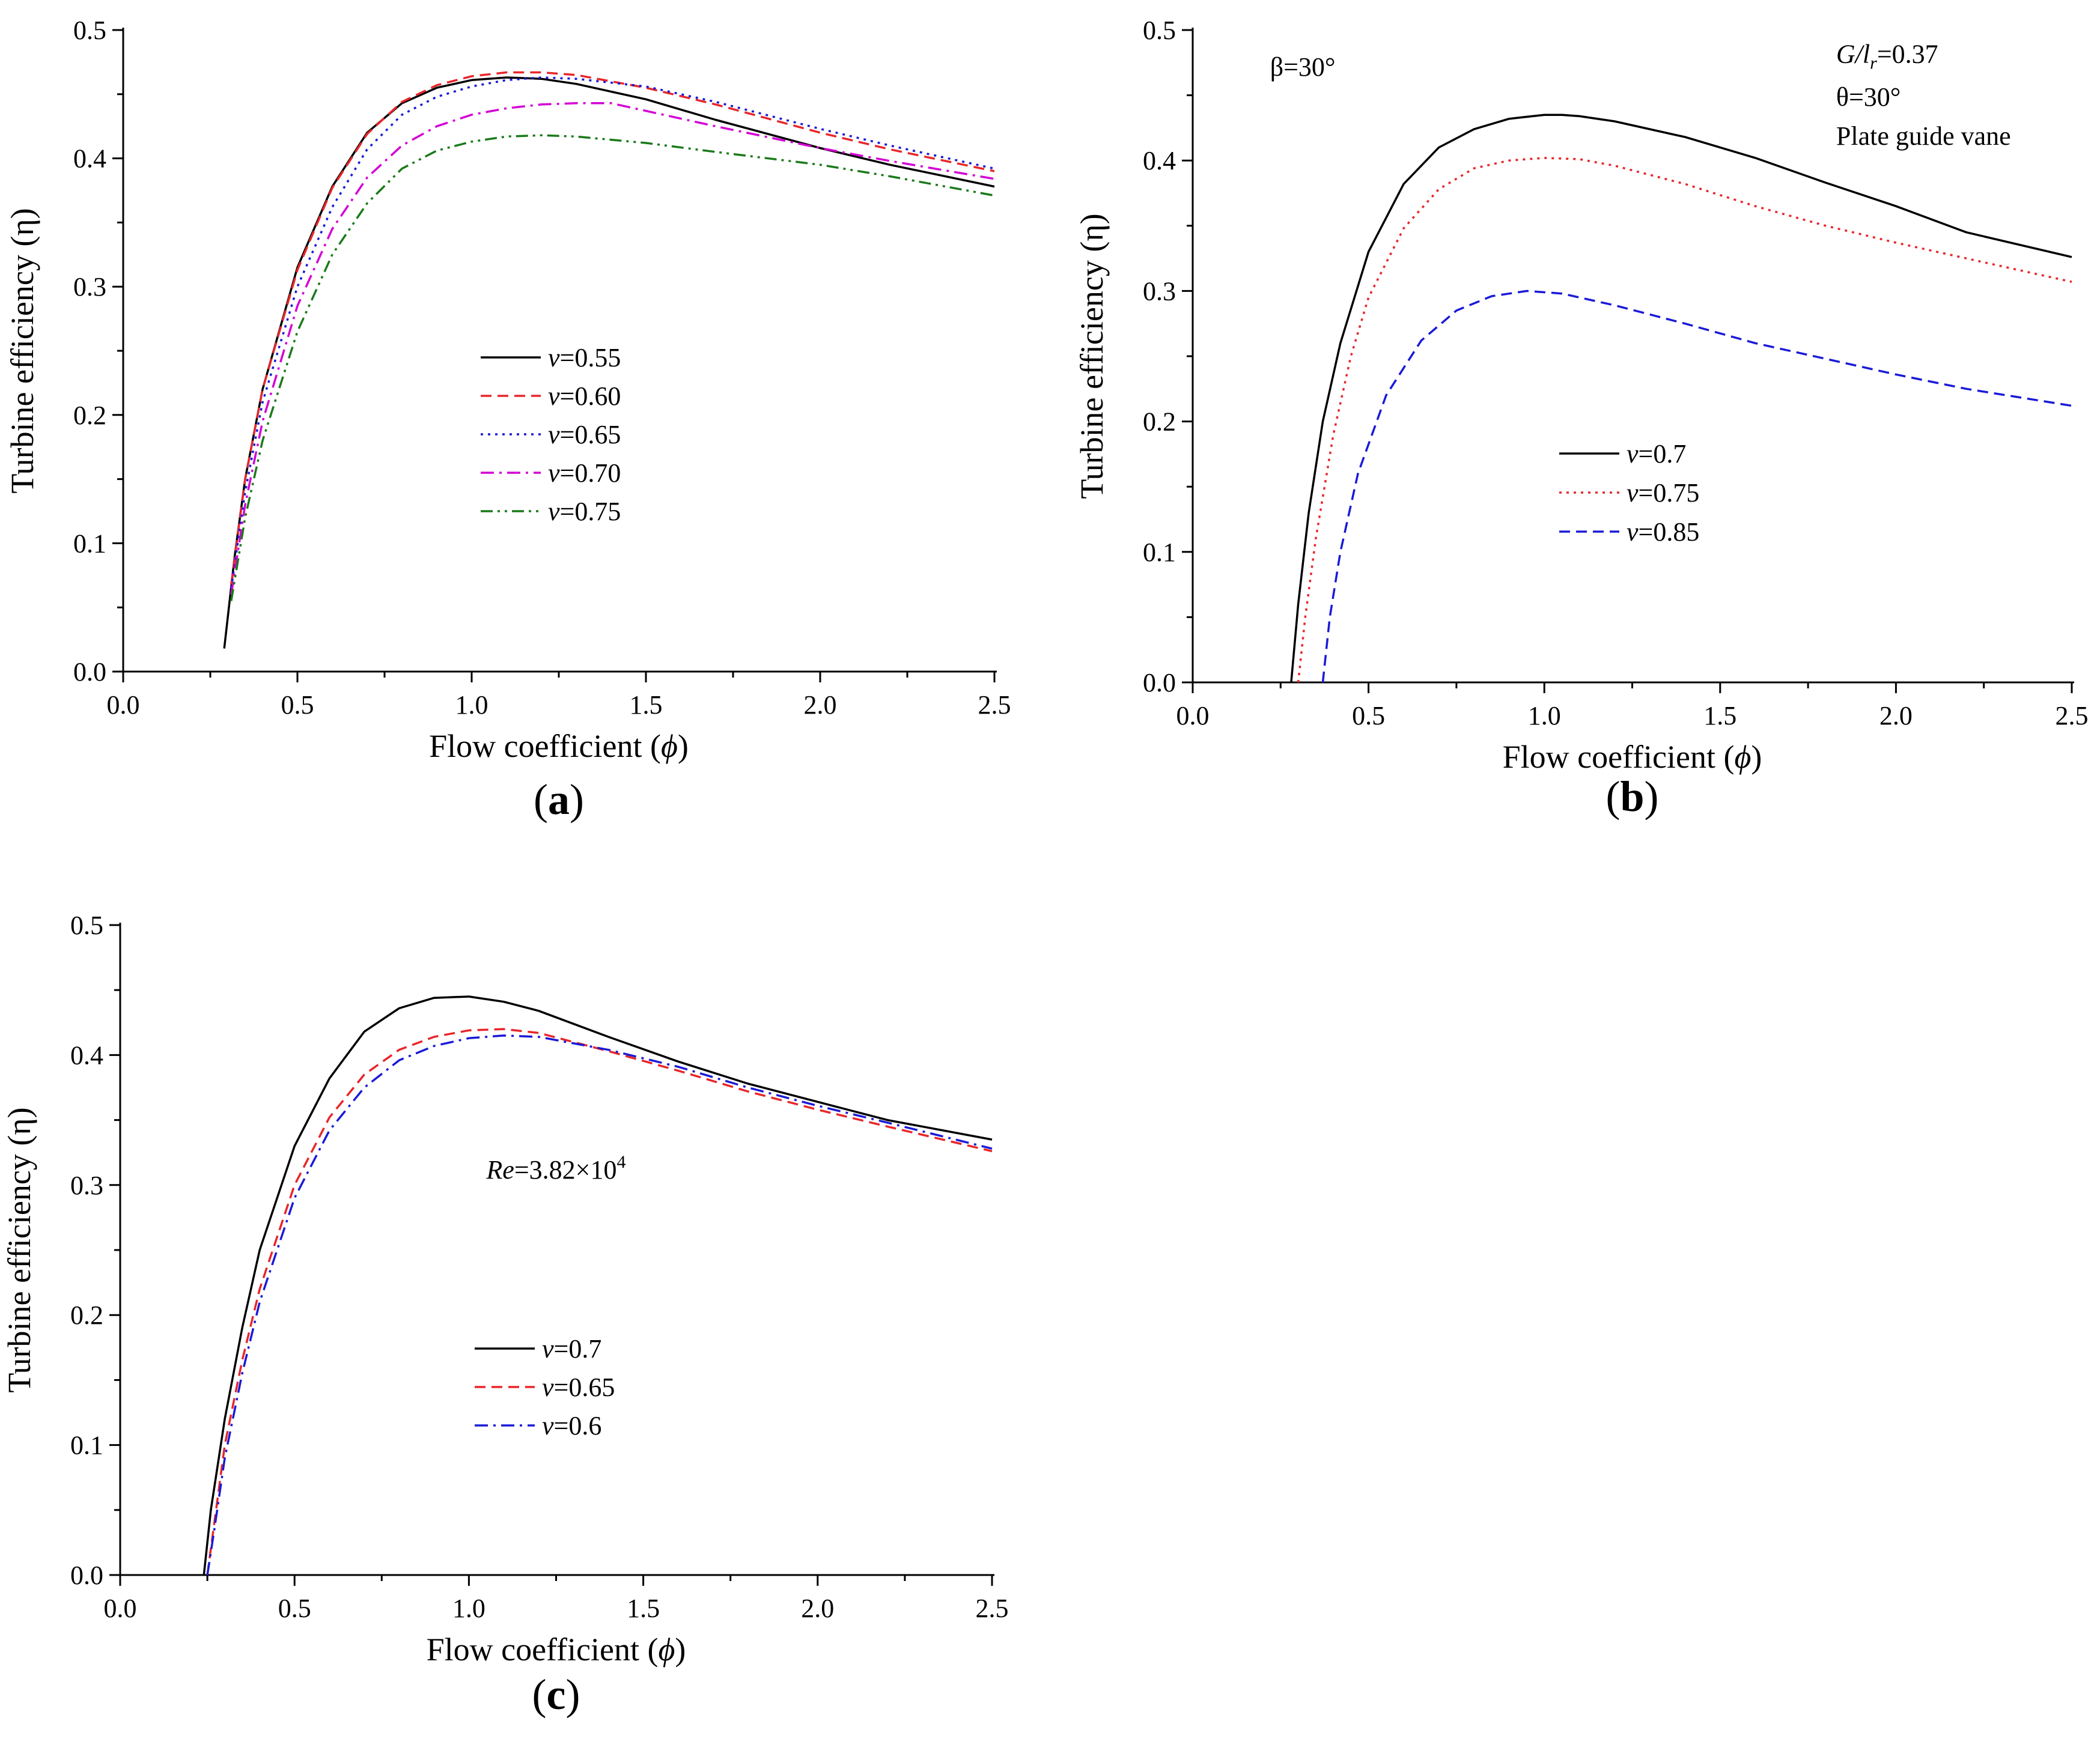  What do you see at coordinates (571, 1425) in the screenshot?
I see `legend-entry: v=0.6` at bounding box center [571, 1425].